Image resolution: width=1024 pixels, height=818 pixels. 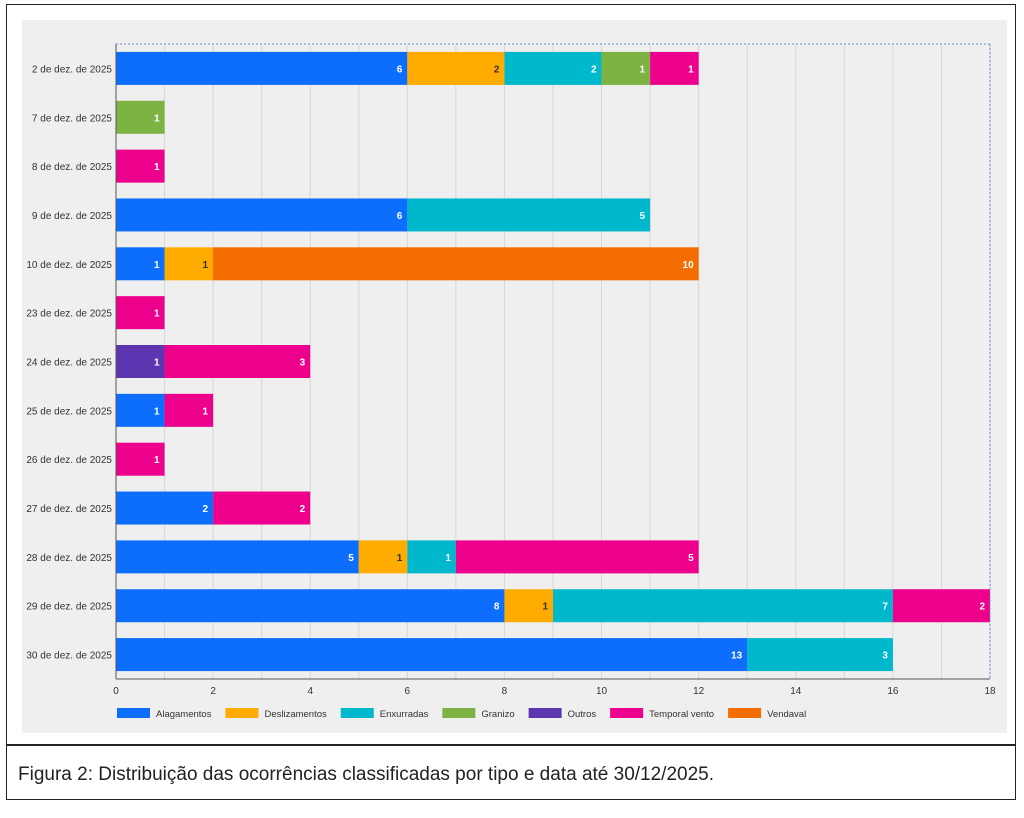 What do you see at coordinates (737, 656) in the screenshot?
I see `data-label: 13` at bounding box center [737, 656].